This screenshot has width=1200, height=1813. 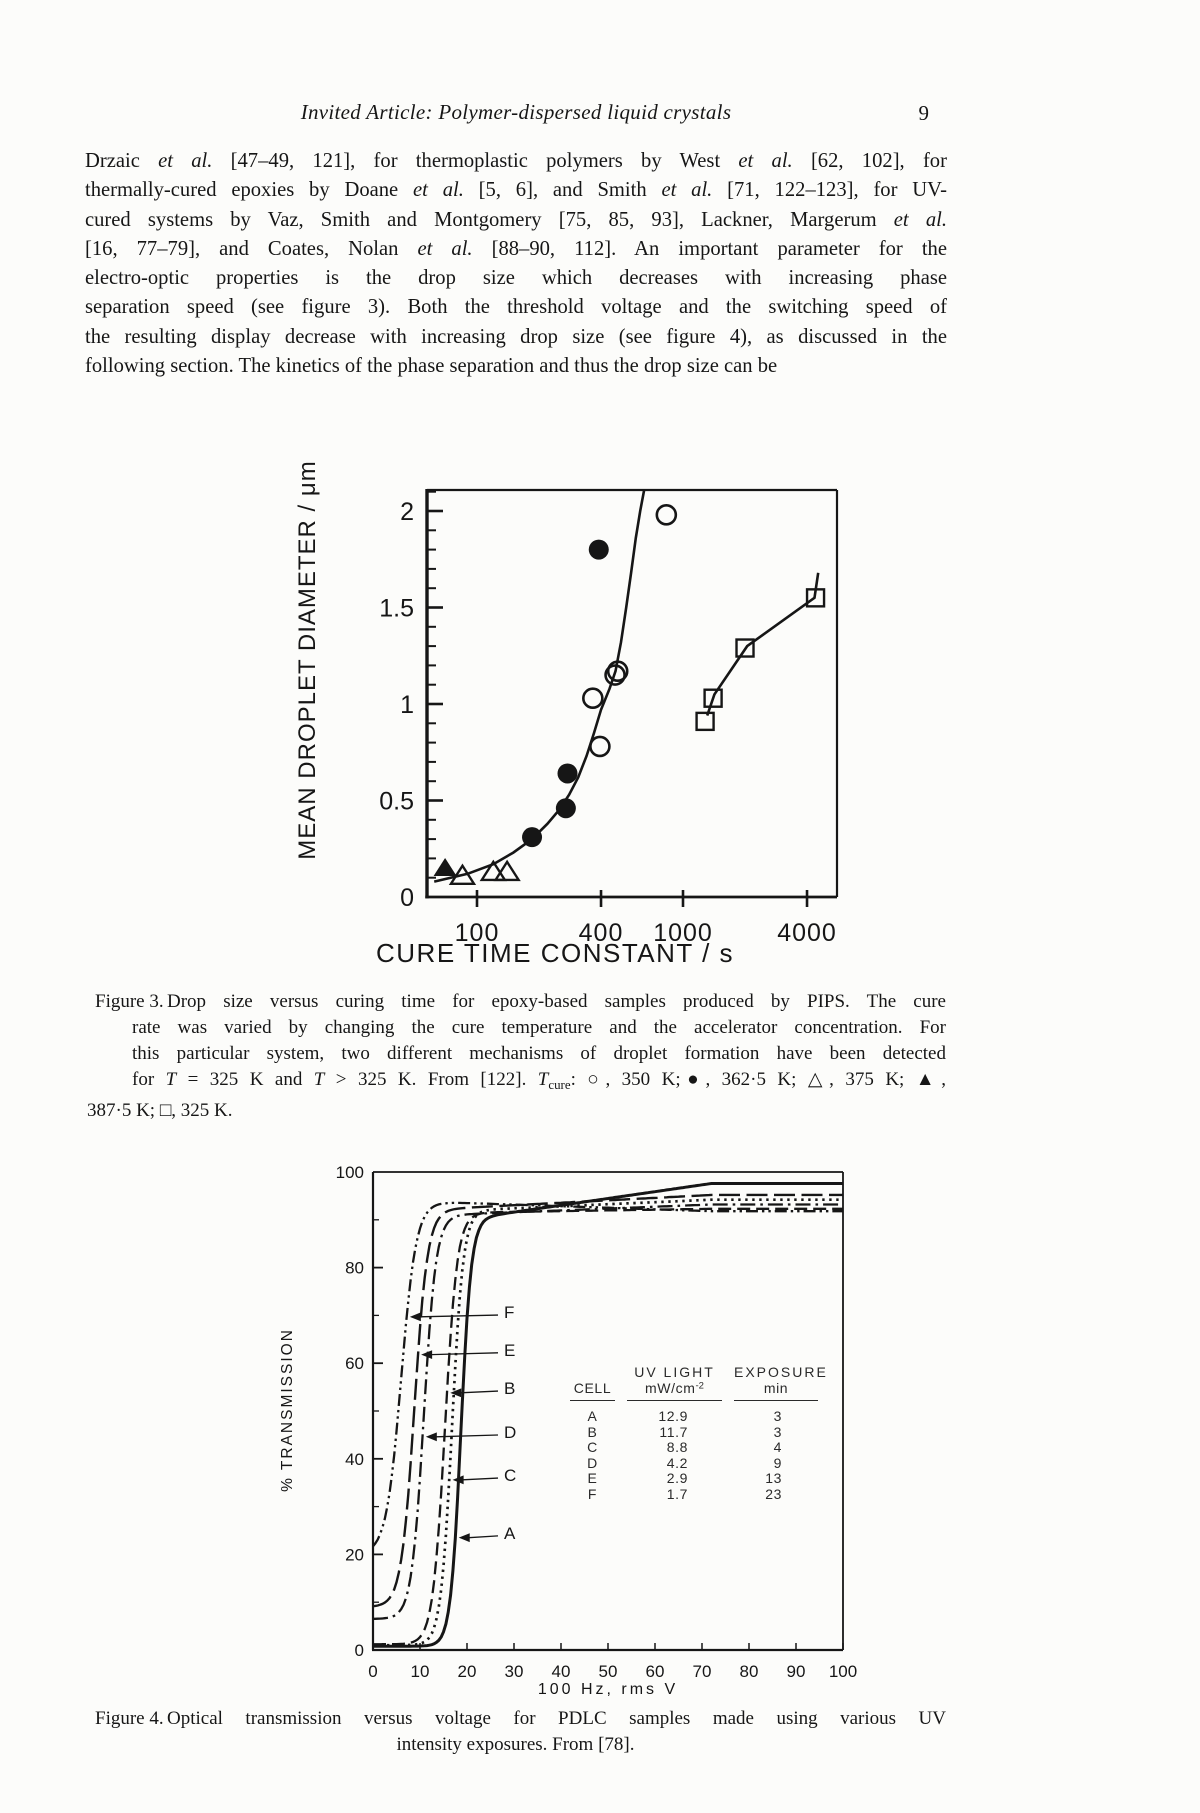 What do you see at coordinates (807, 933) in the screenshot?
I see `fig3-x-tick-label: 4000` at bounding box center [807, 933].